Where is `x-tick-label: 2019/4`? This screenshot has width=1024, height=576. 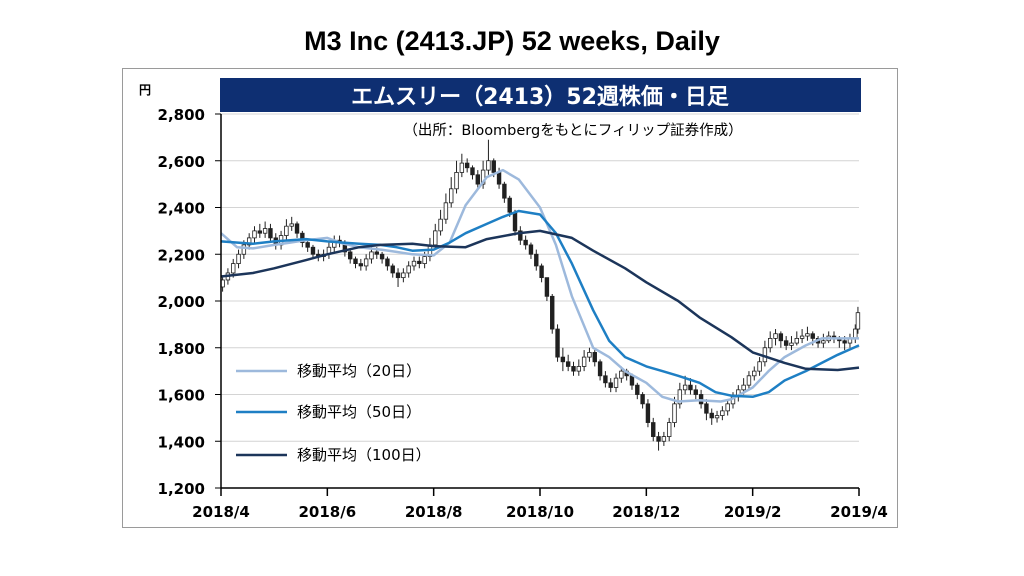 x-tick-label: 2019/4 is located at coordinates (859, 512).